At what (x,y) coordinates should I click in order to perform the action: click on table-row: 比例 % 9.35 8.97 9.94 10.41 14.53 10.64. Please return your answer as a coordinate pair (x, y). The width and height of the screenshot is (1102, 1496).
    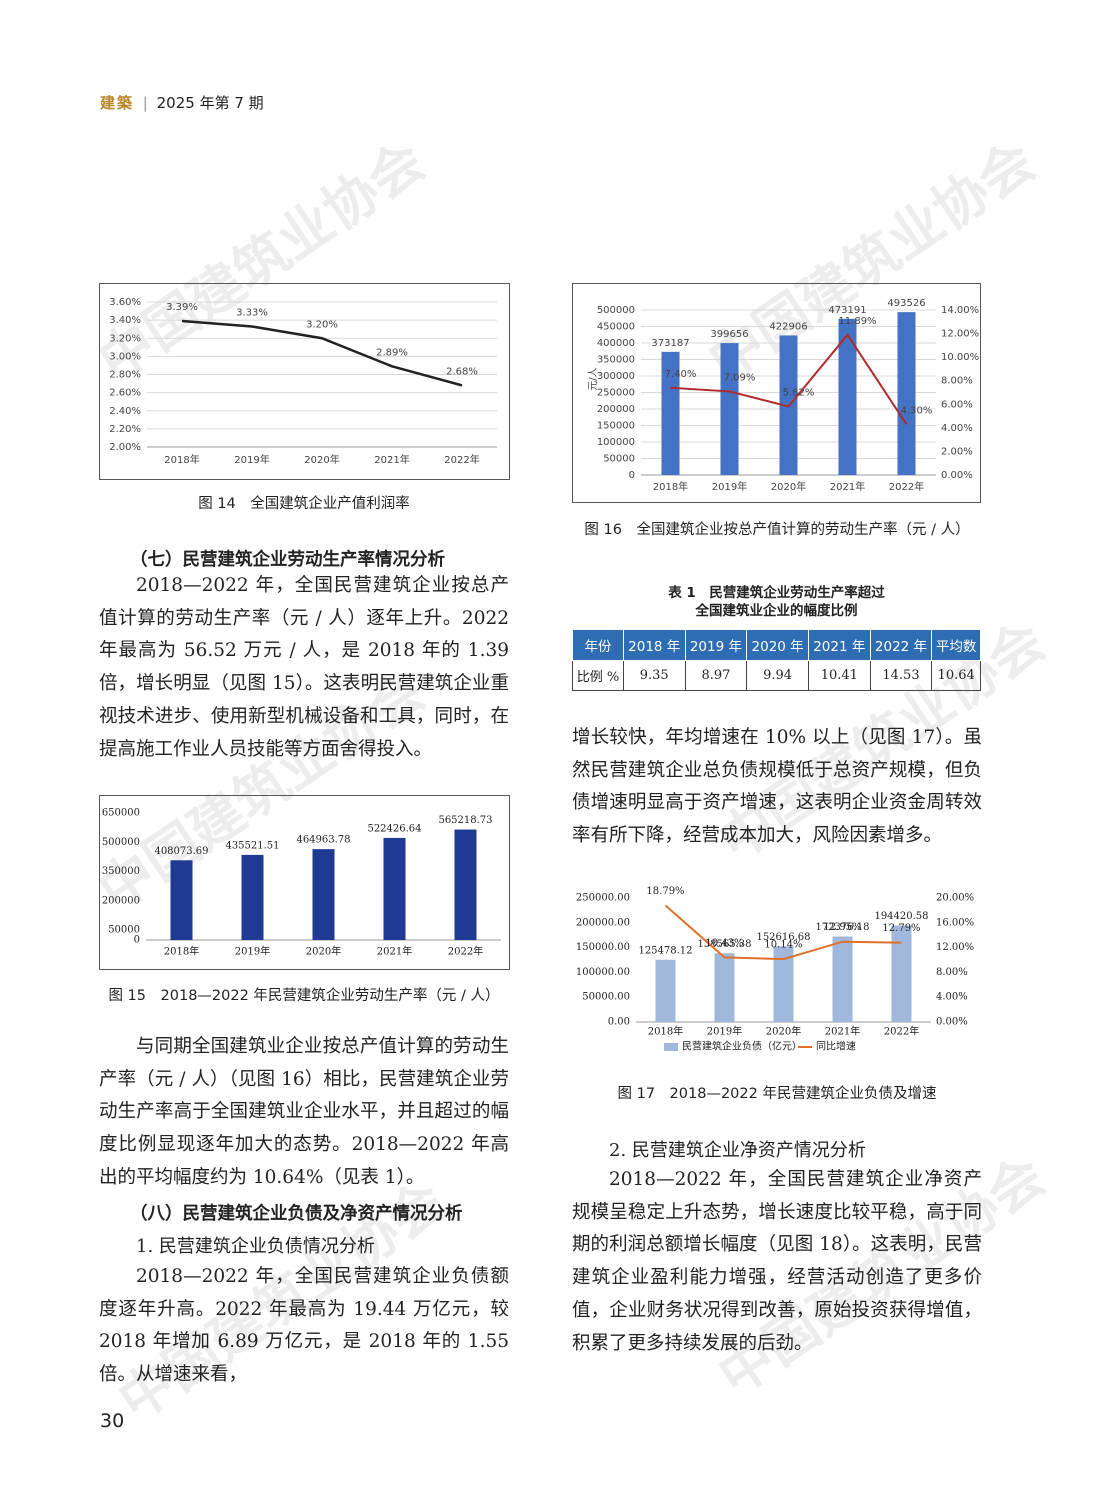
    Looking at the image, I should click on (776, 675).